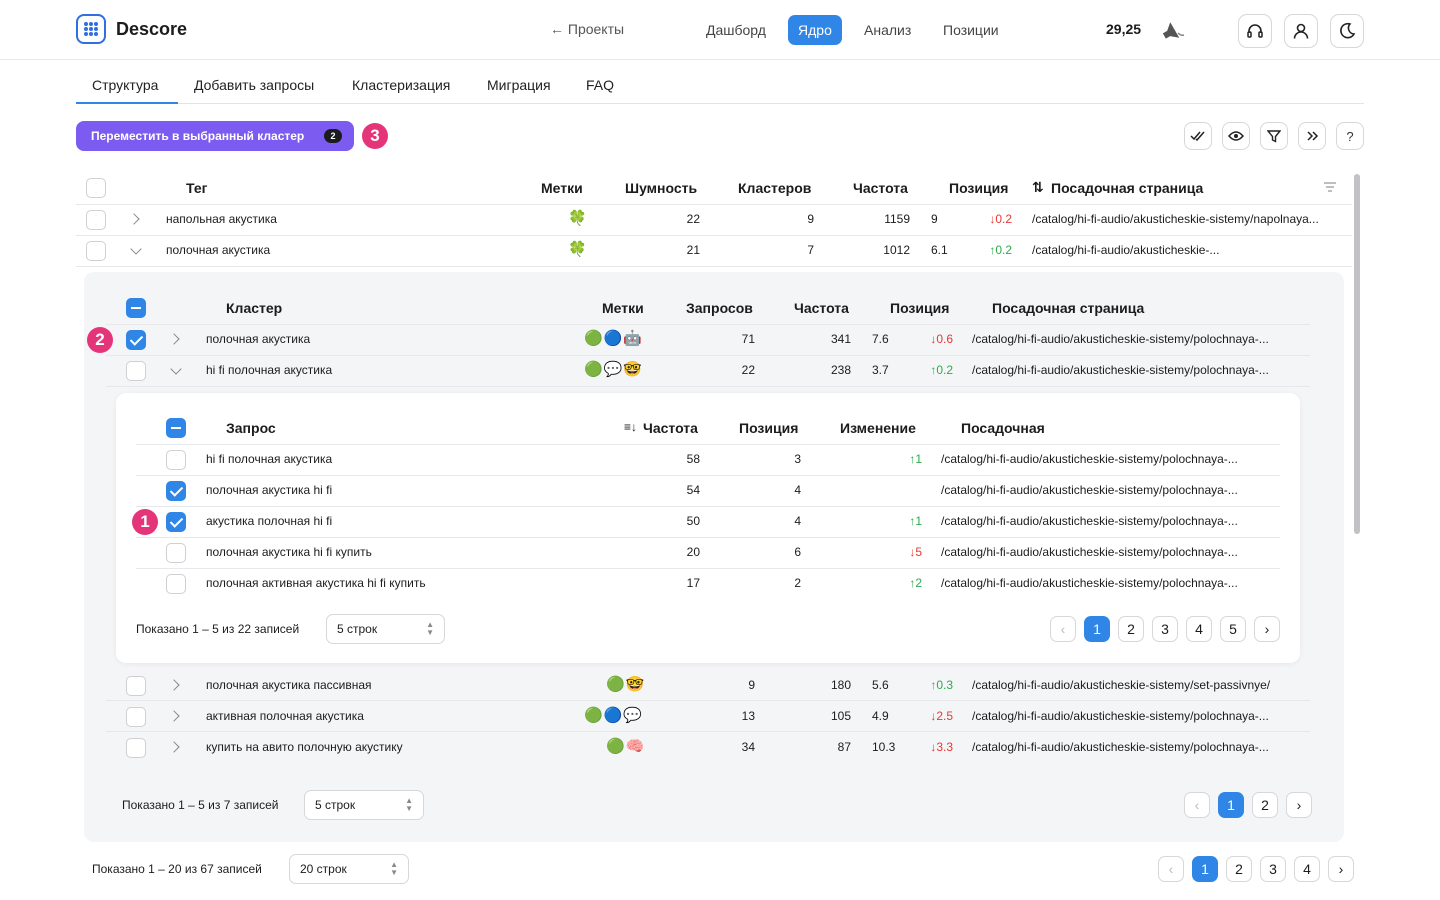  I want to click on select-all-checkbox, so click(96, 188).